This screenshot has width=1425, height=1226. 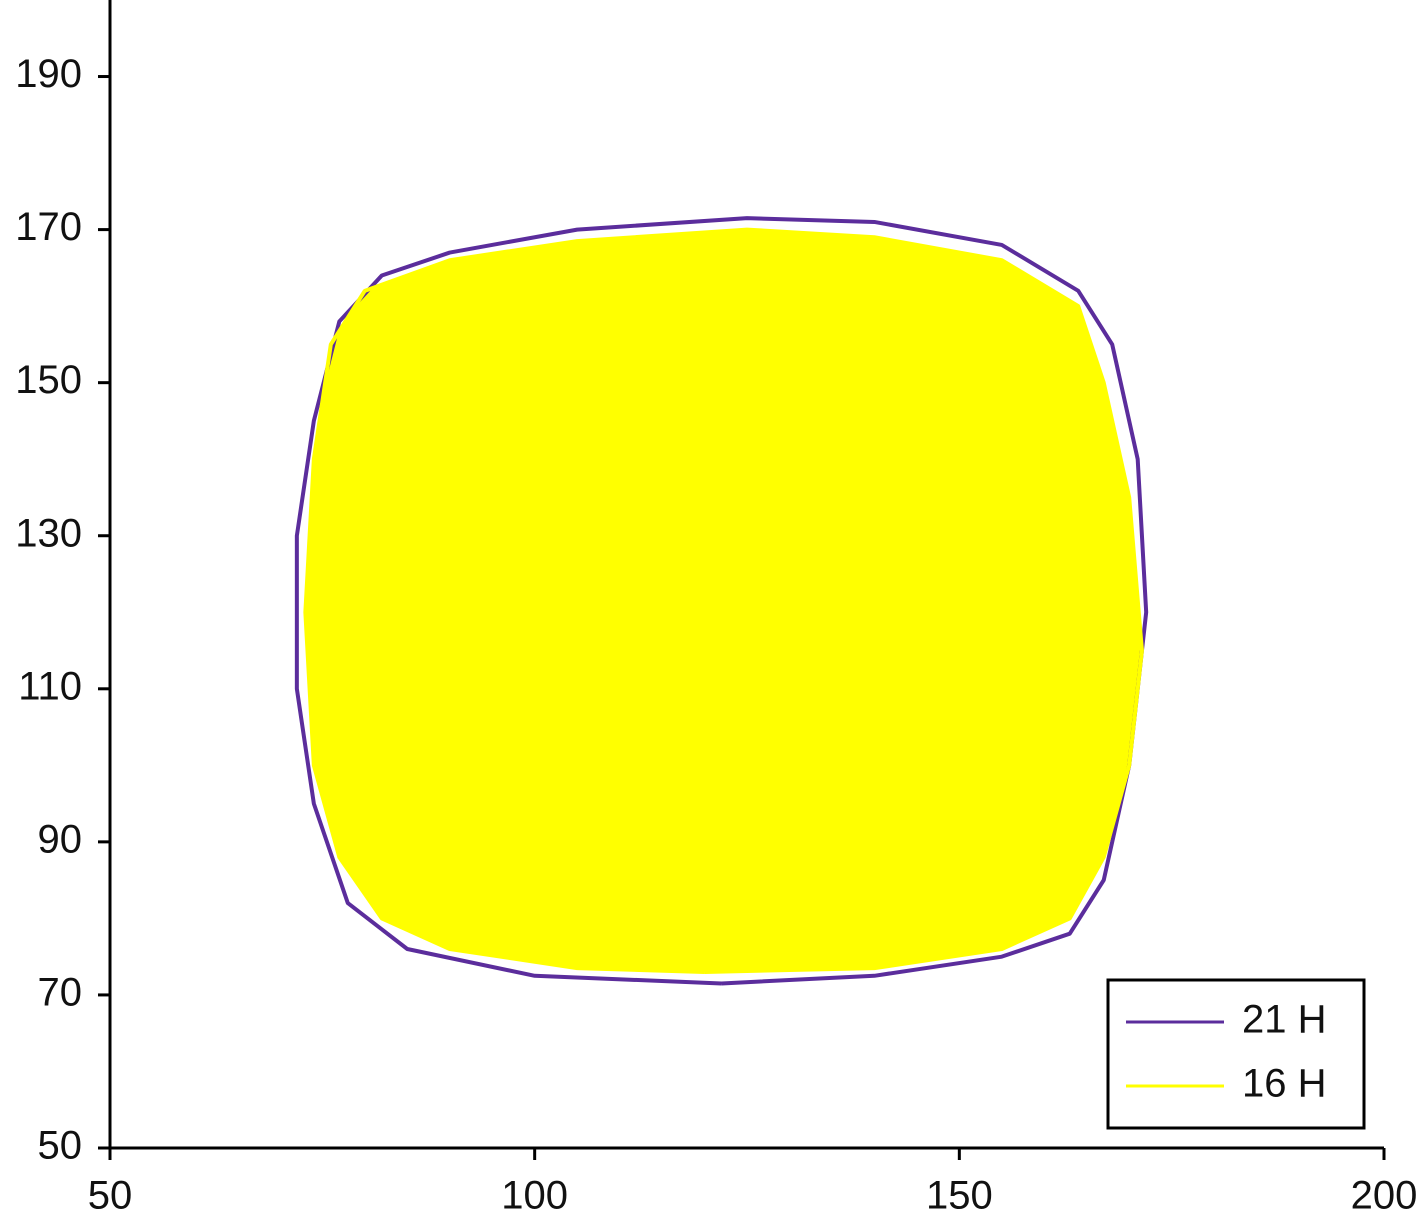 What do you see at coordinates (48, 227) in the screenshot?
I see `y-tick-label: 170` at bounding box center [48, 227].